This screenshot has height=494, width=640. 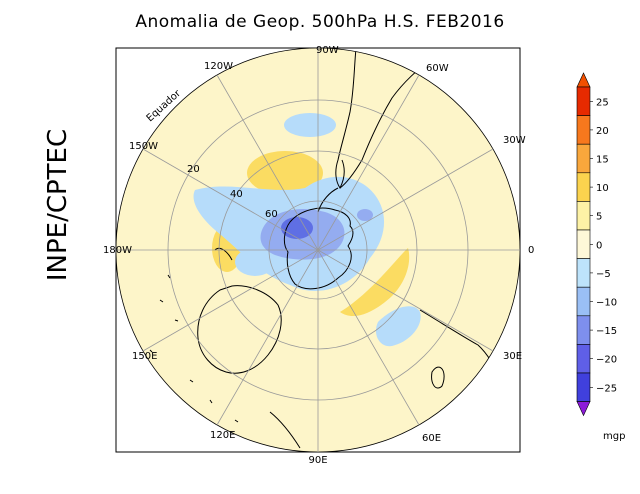 I want to click on negative-anomaly-south-africa, so click(x=398, y=326).